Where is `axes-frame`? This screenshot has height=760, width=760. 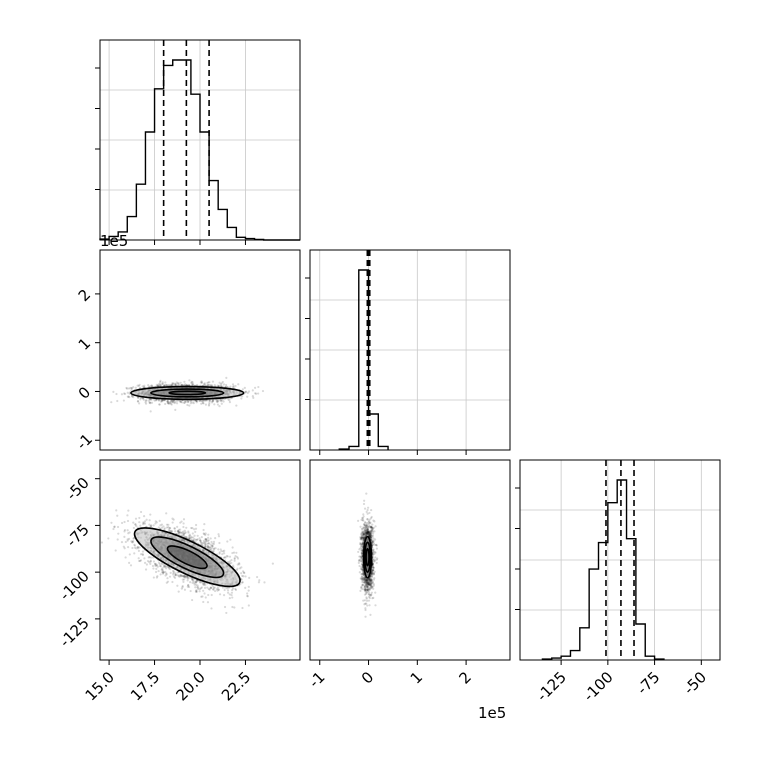
axes-frame is located at coordinates (410, 350).